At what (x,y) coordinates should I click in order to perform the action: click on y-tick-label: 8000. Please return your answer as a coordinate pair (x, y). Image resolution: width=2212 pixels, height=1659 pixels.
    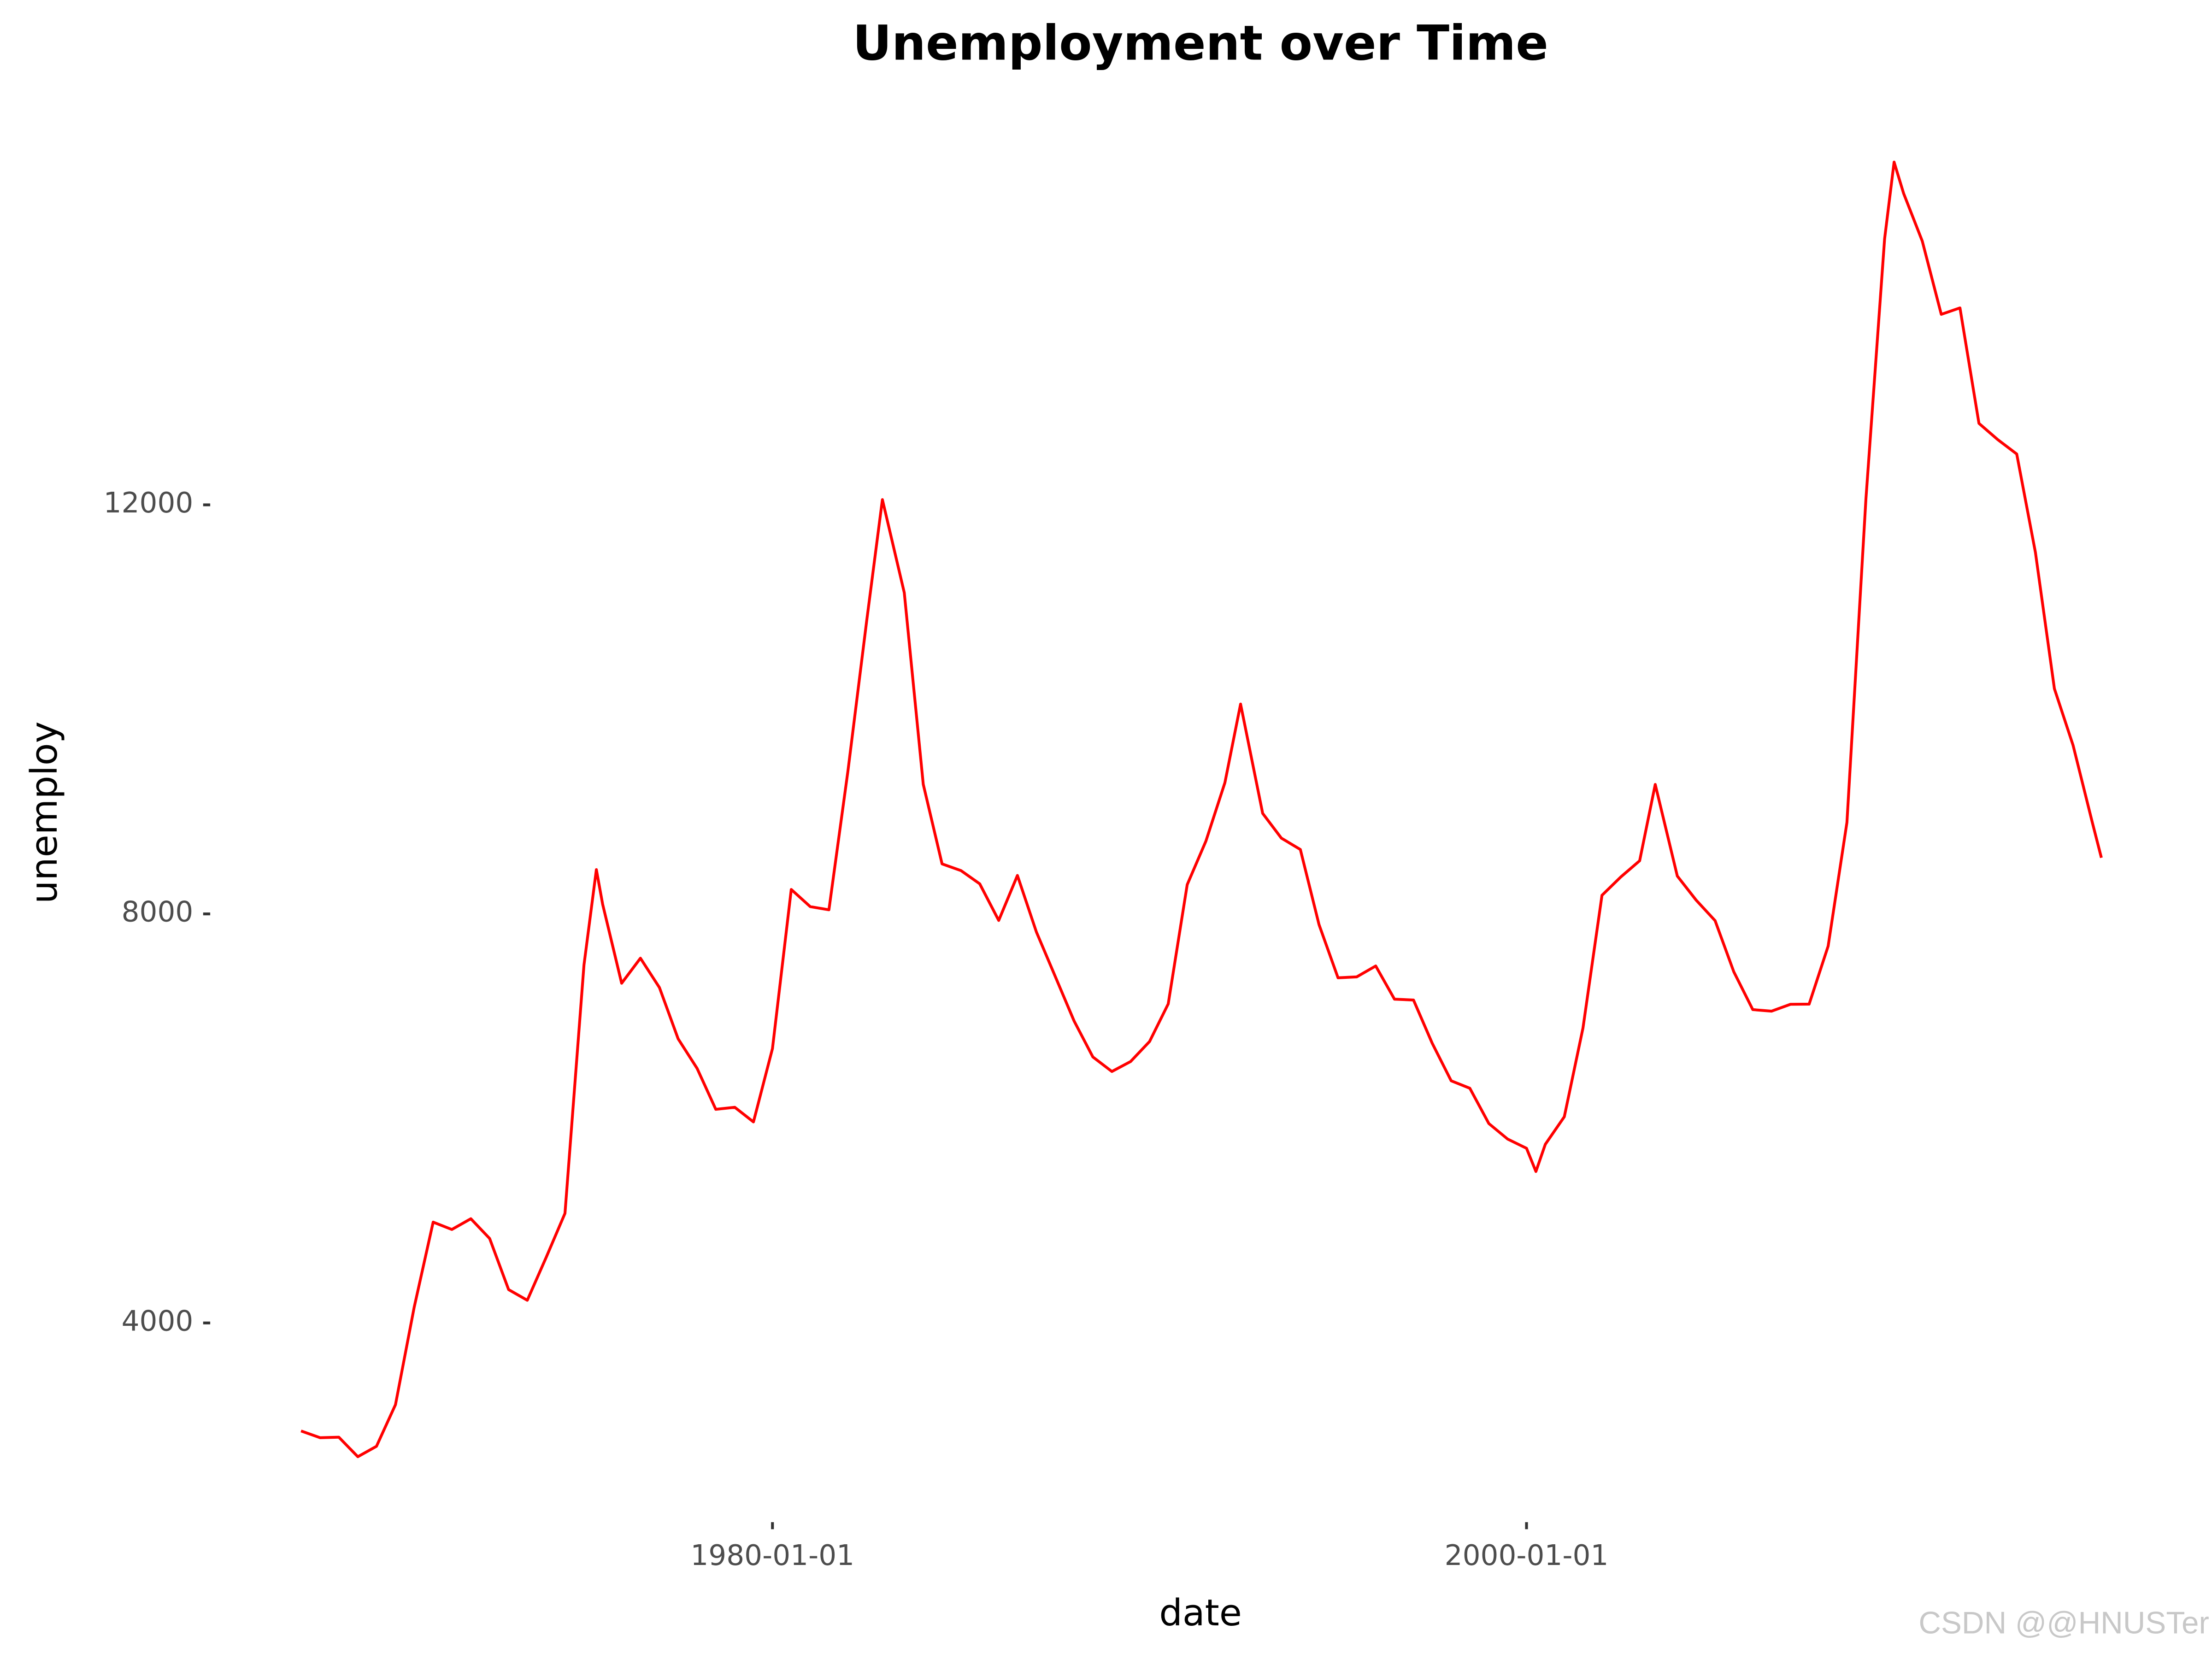
    Looking at the image, I should click on (158, 912).